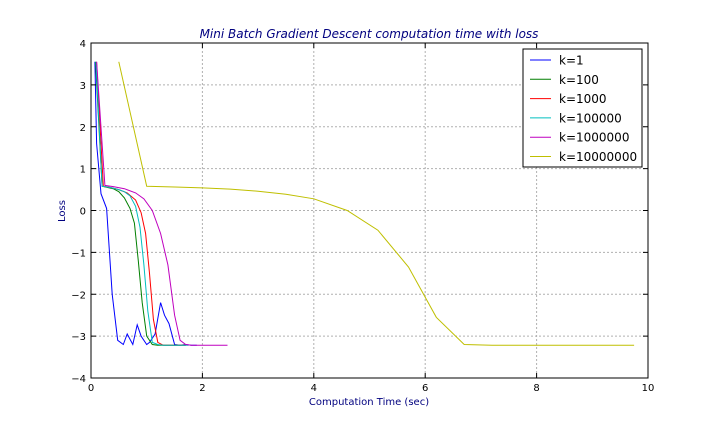 The image size is (720, 432). Describe the element at coordinates (598, 157) in the screenshot. I see `legend-label: k=10000000` at that location.